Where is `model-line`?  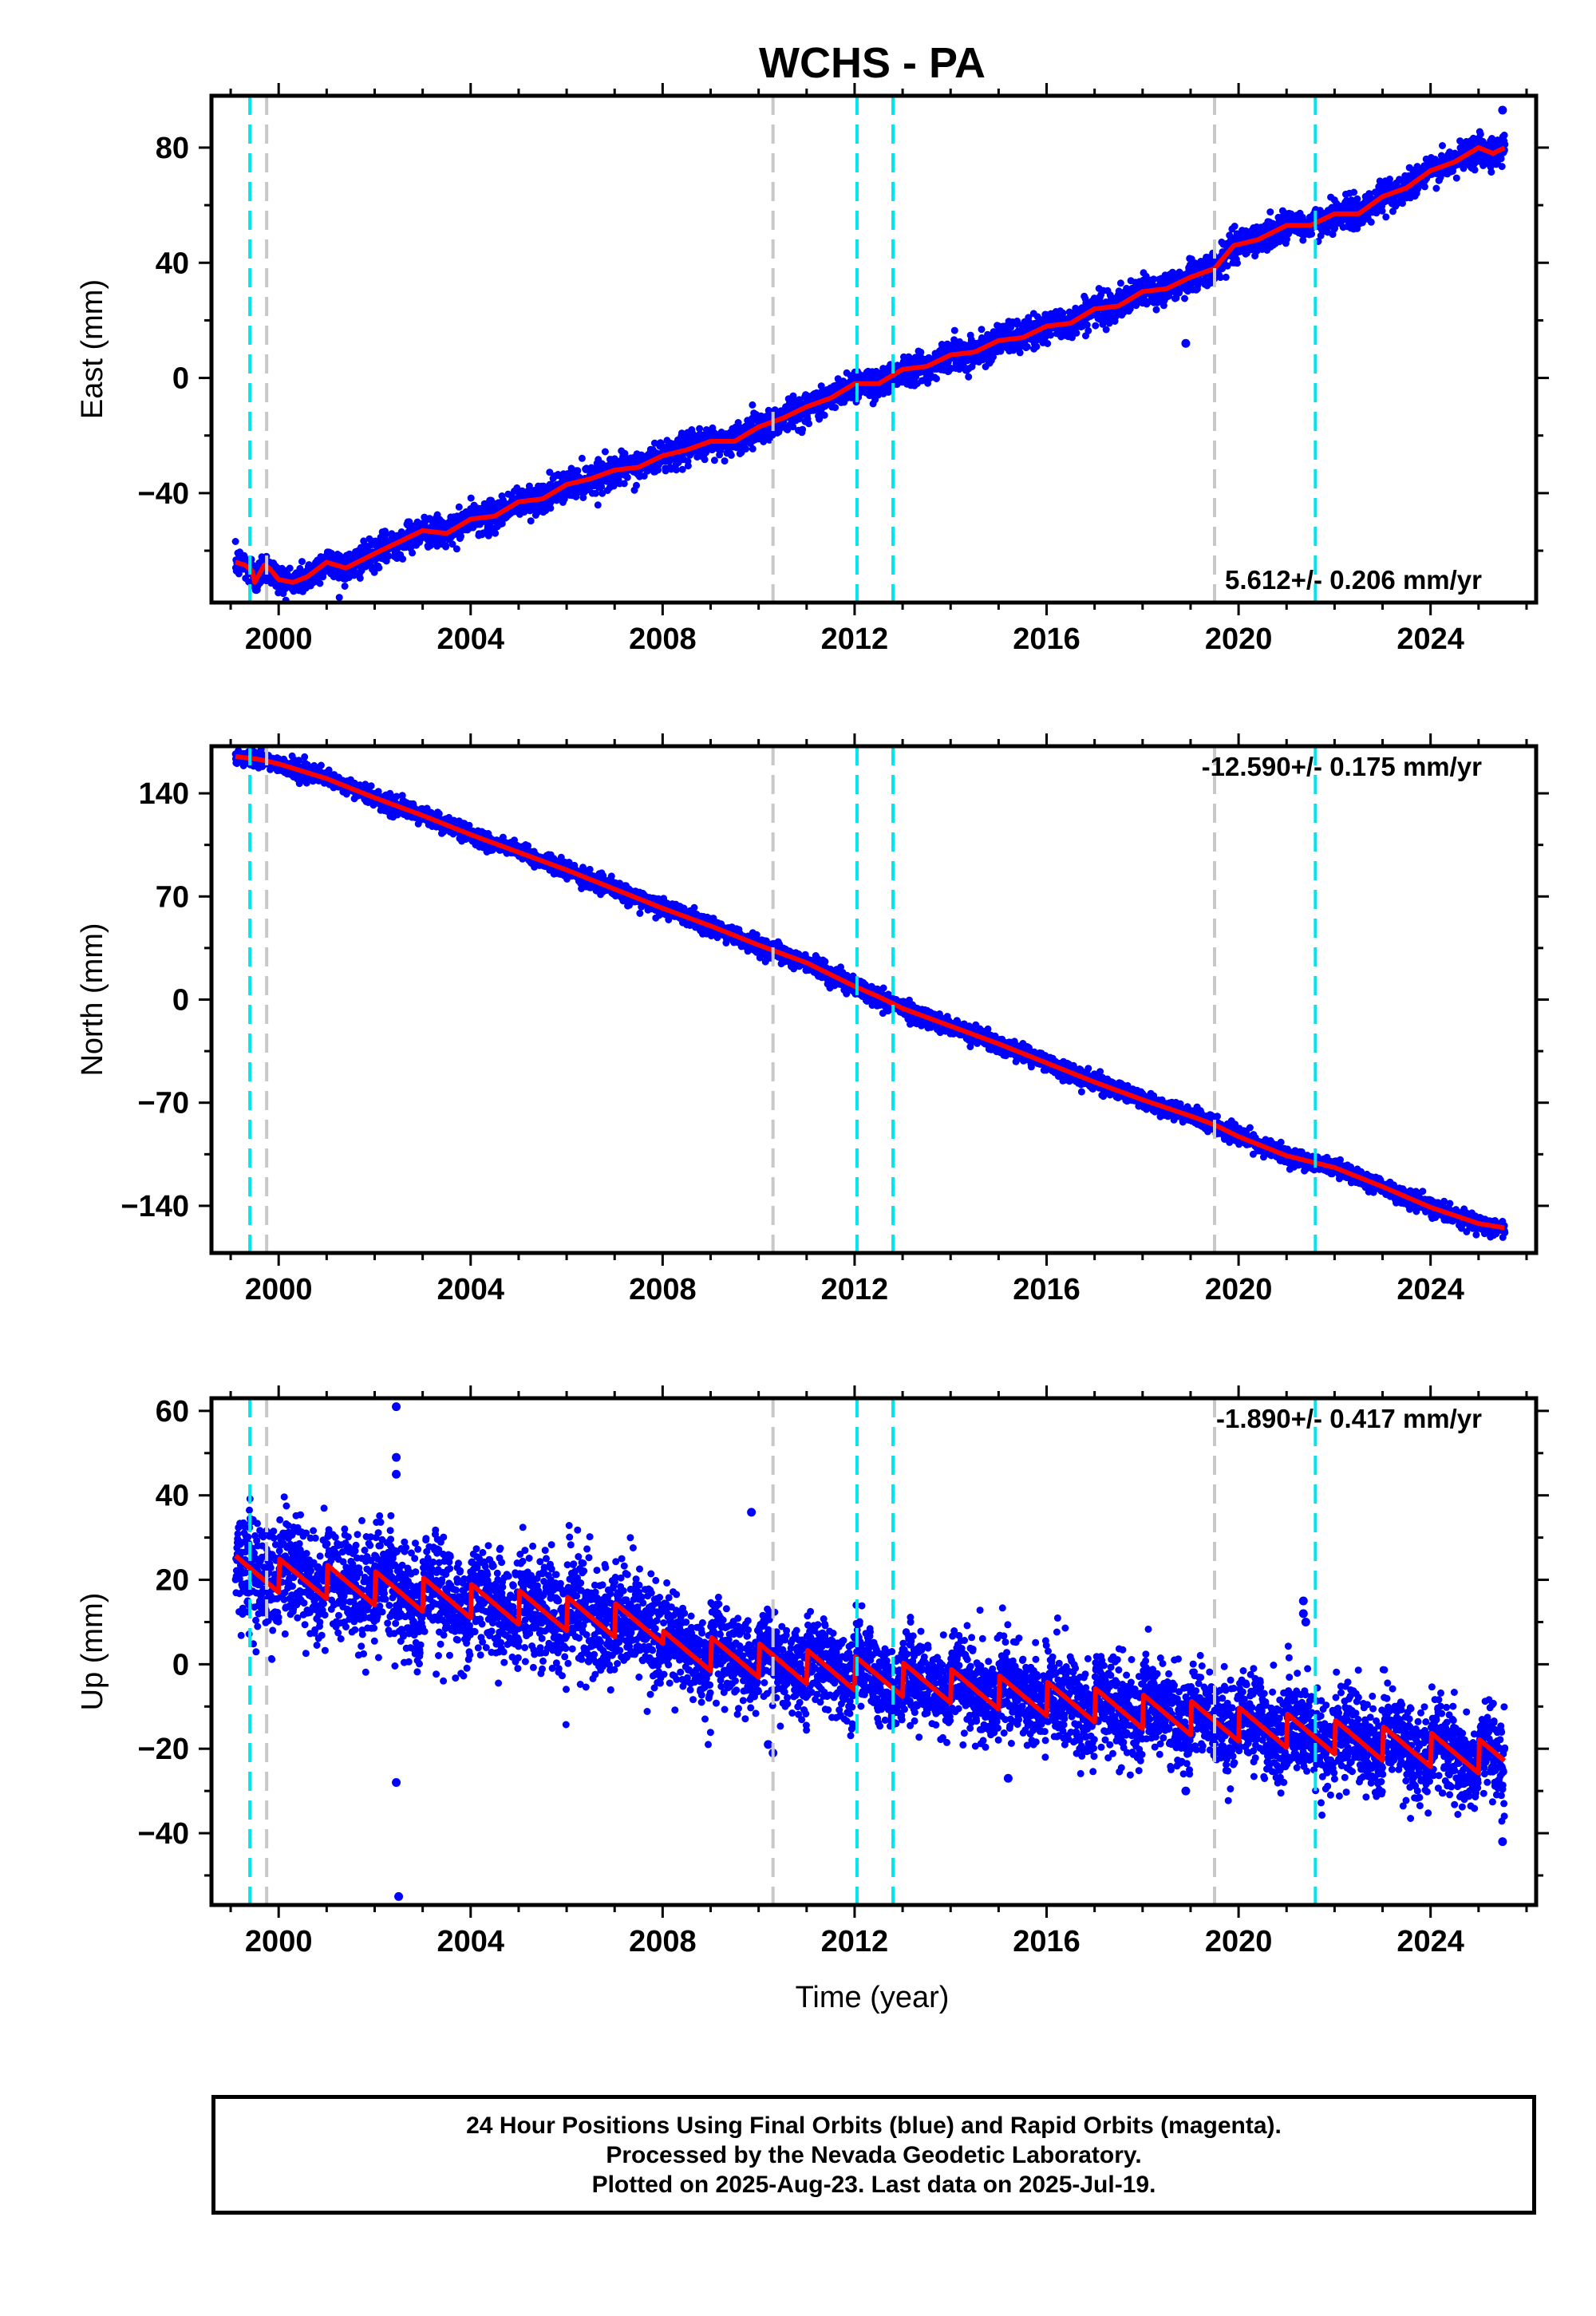
model-line is located at coordinates (870, 1665).